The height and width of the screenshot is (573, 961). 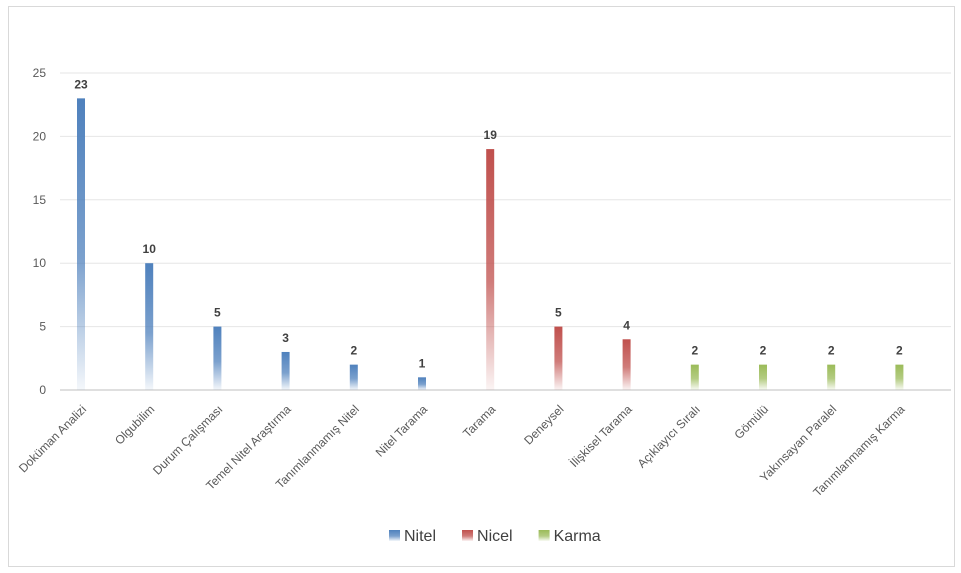 I want to click on data-label: 4, so click(x=626, y=325).